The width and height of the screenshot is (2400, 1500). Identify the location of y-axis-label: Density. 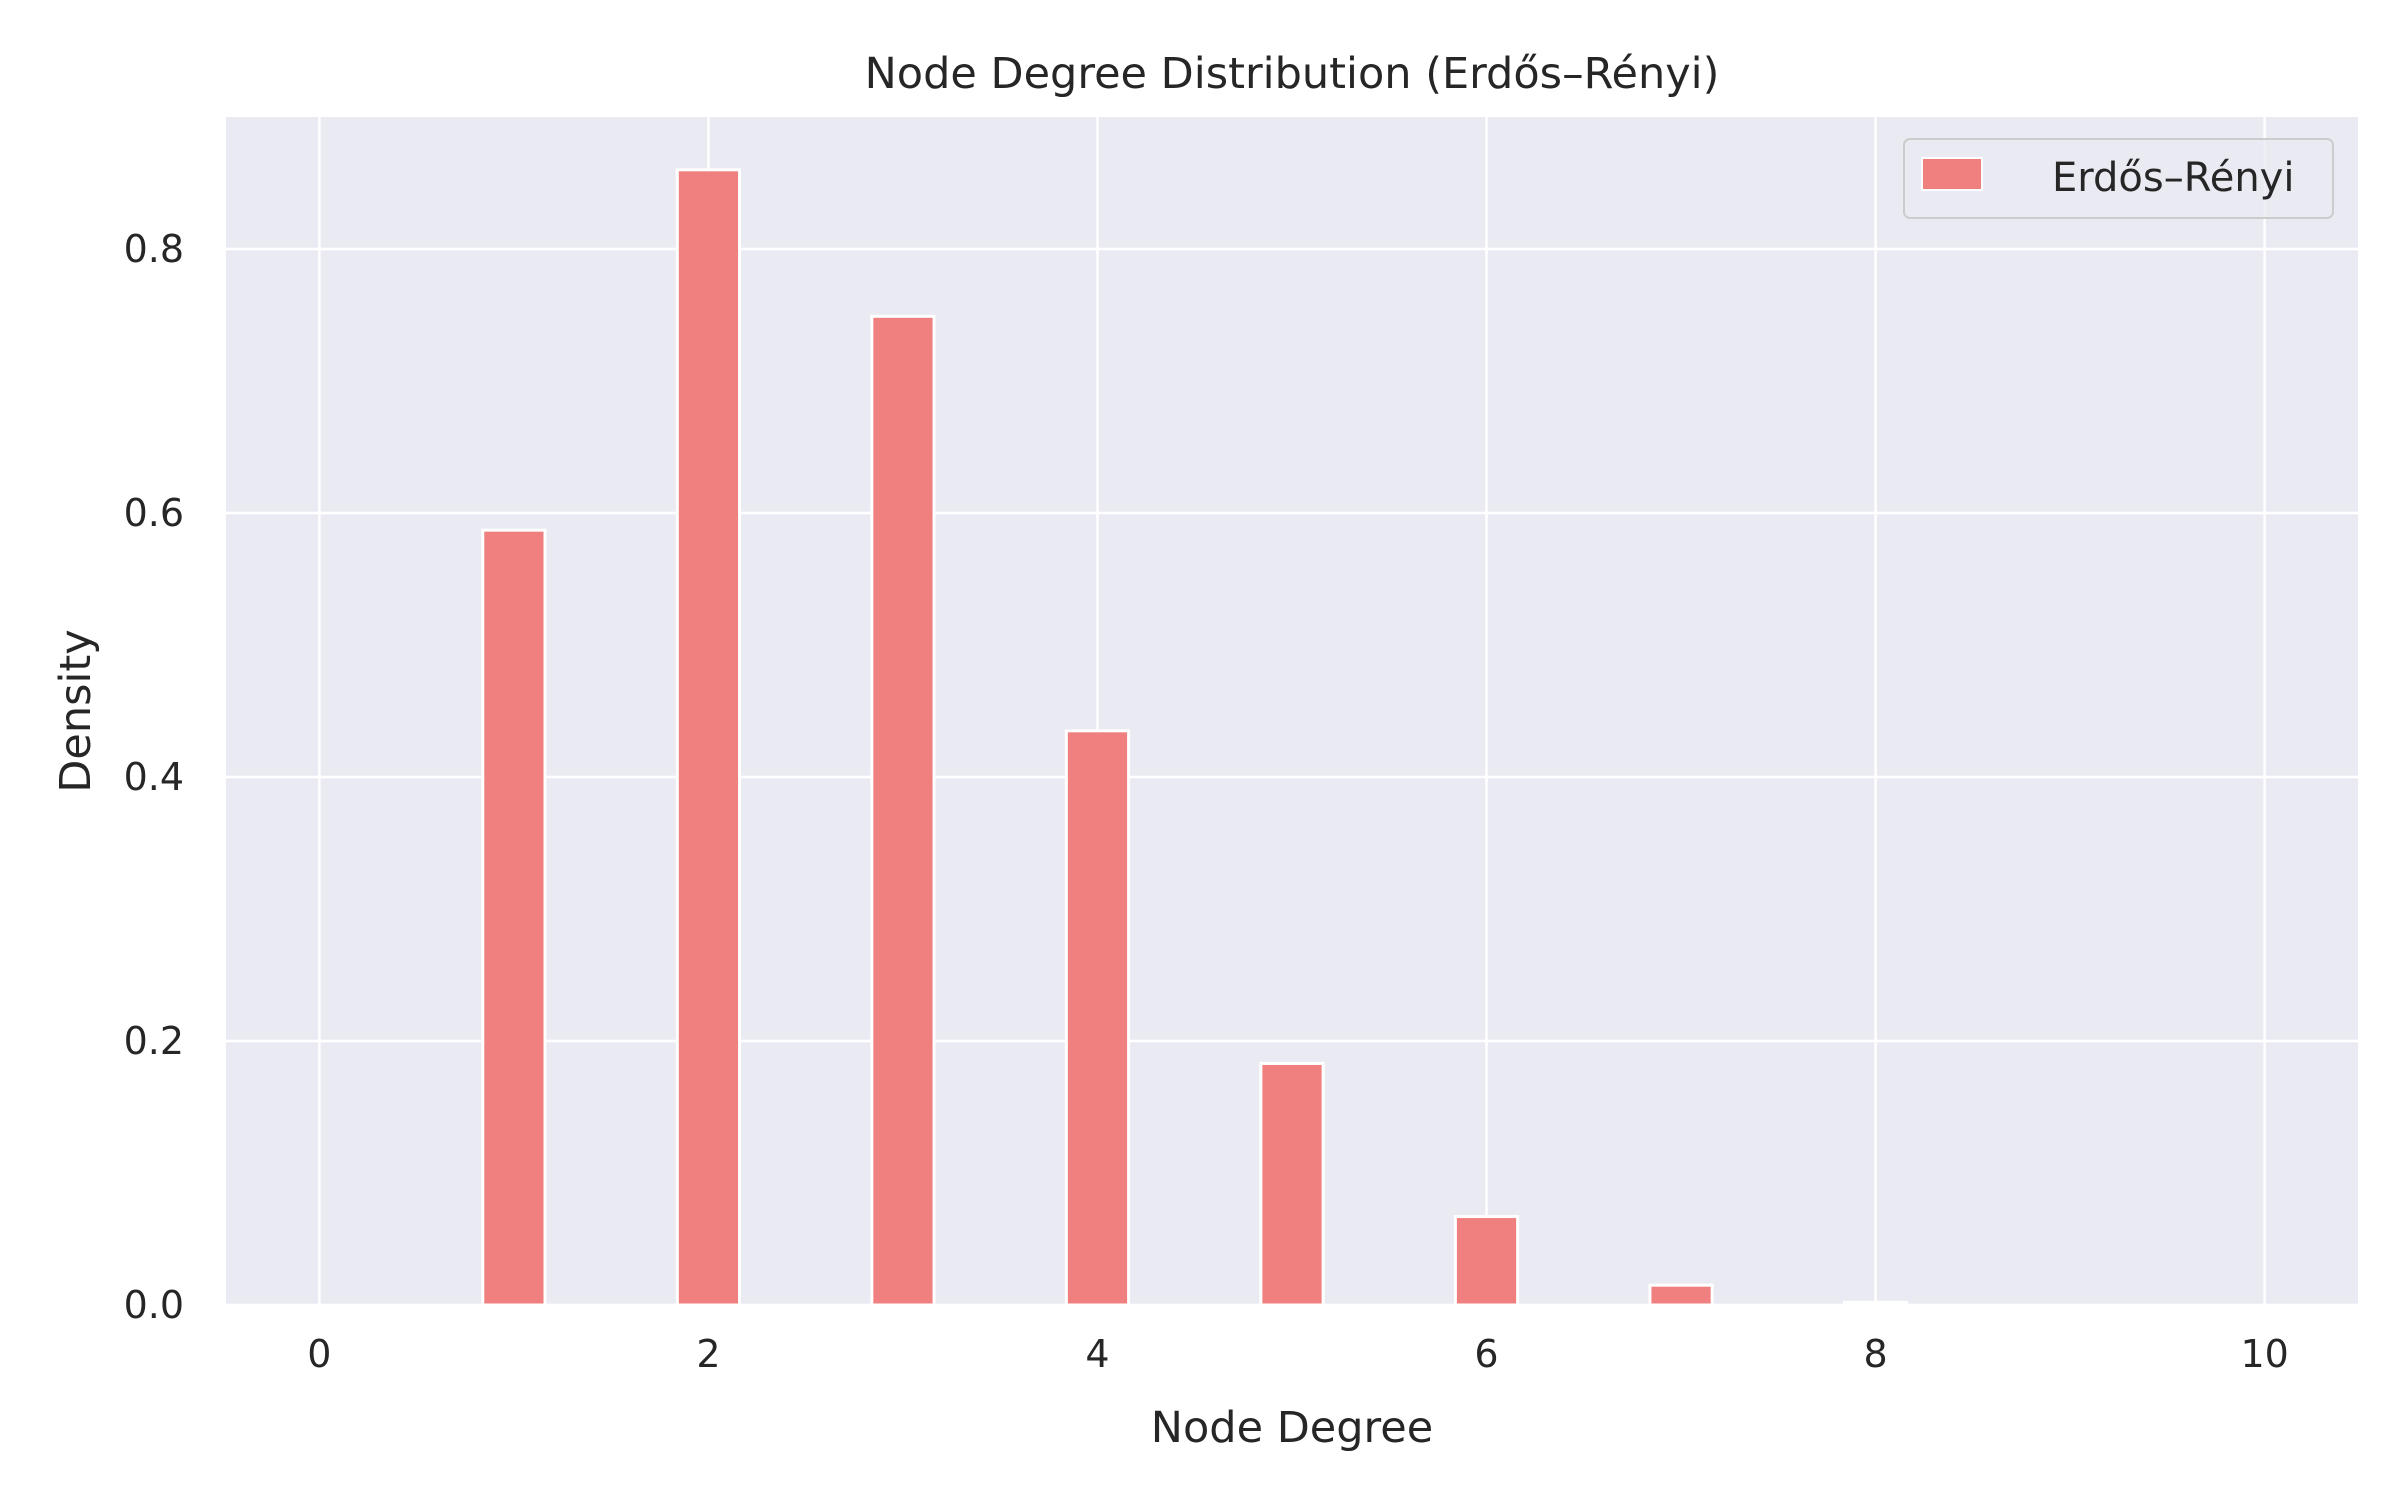
(76, 710).